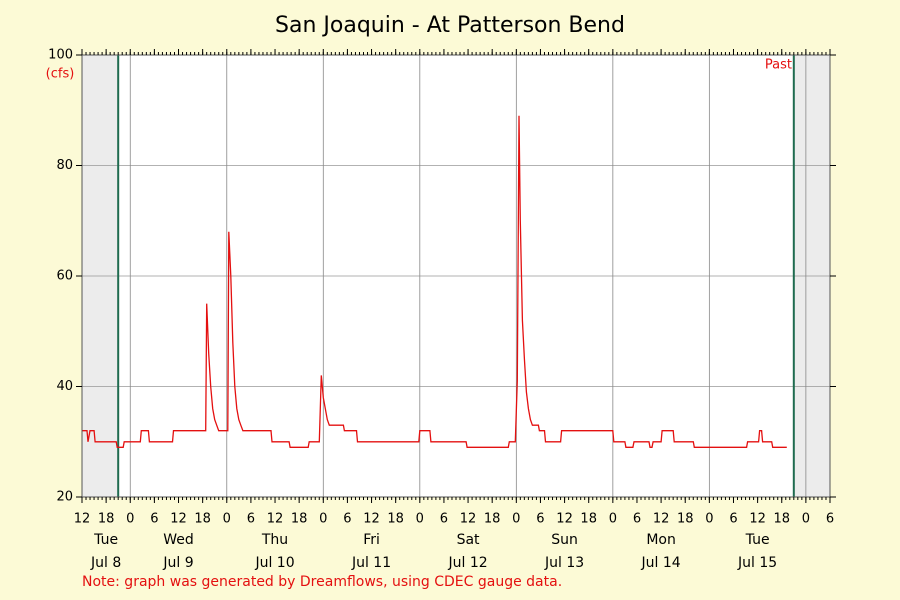  I want to click on day-weekday: Sat, so click(468, 540).